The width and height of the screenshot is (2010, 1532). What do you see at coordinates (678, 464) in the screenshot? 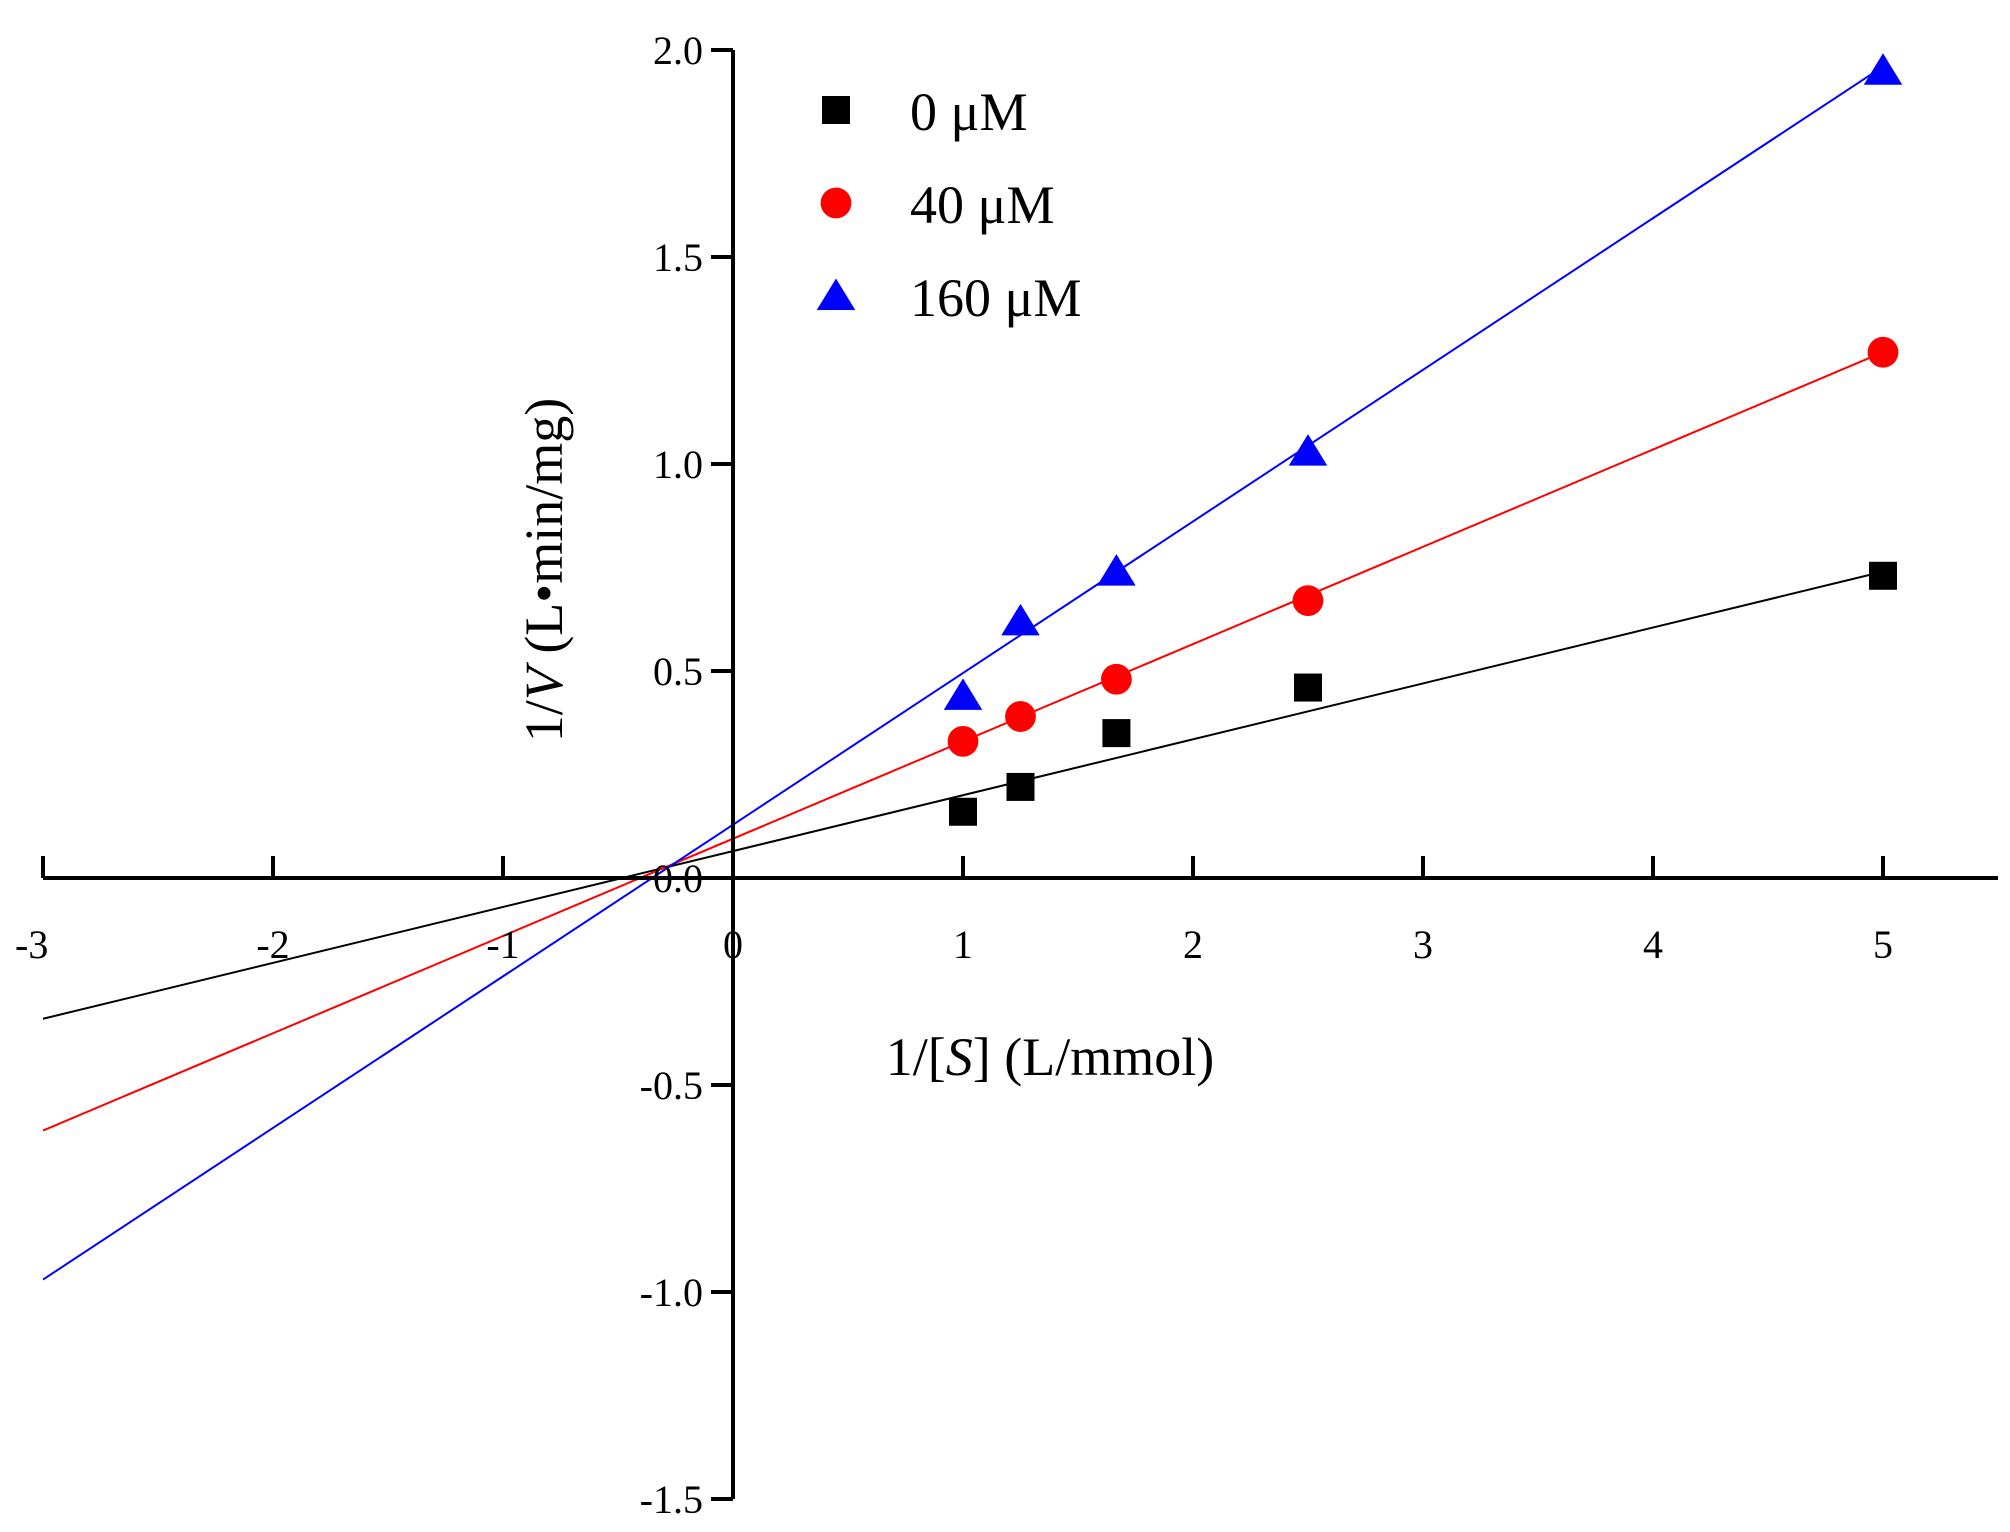
I see `y-tick-label: 1.0` at bounding box center [678, 464].